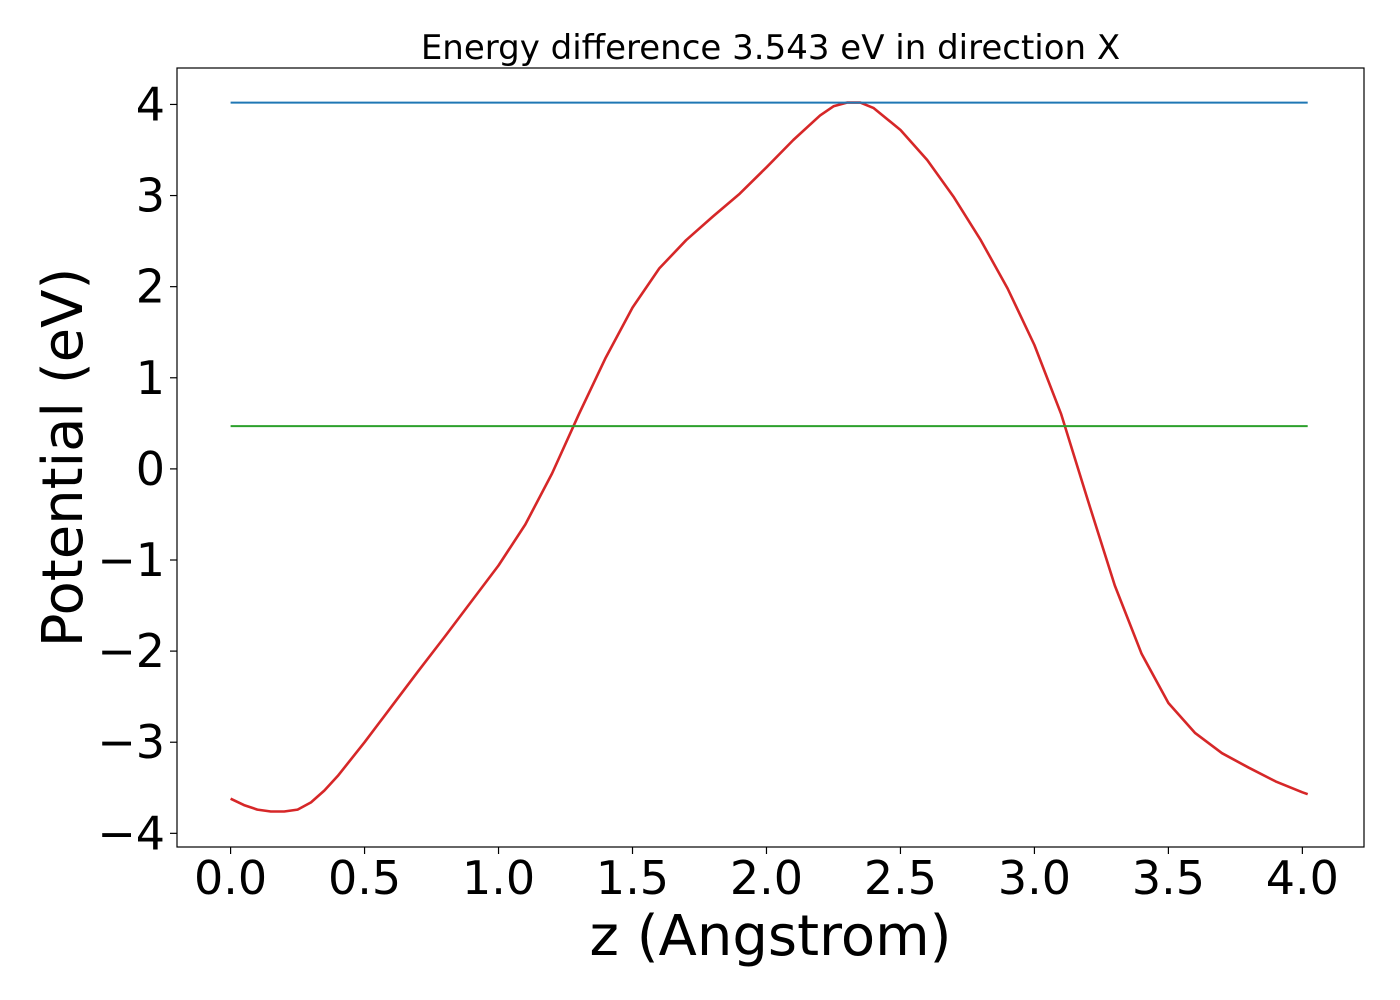 The image size is (1400, 1000). Describe the element at coordinates (771, 936) in the screenshot. I see `x-axis-title: z (Angstrom)` at that location.